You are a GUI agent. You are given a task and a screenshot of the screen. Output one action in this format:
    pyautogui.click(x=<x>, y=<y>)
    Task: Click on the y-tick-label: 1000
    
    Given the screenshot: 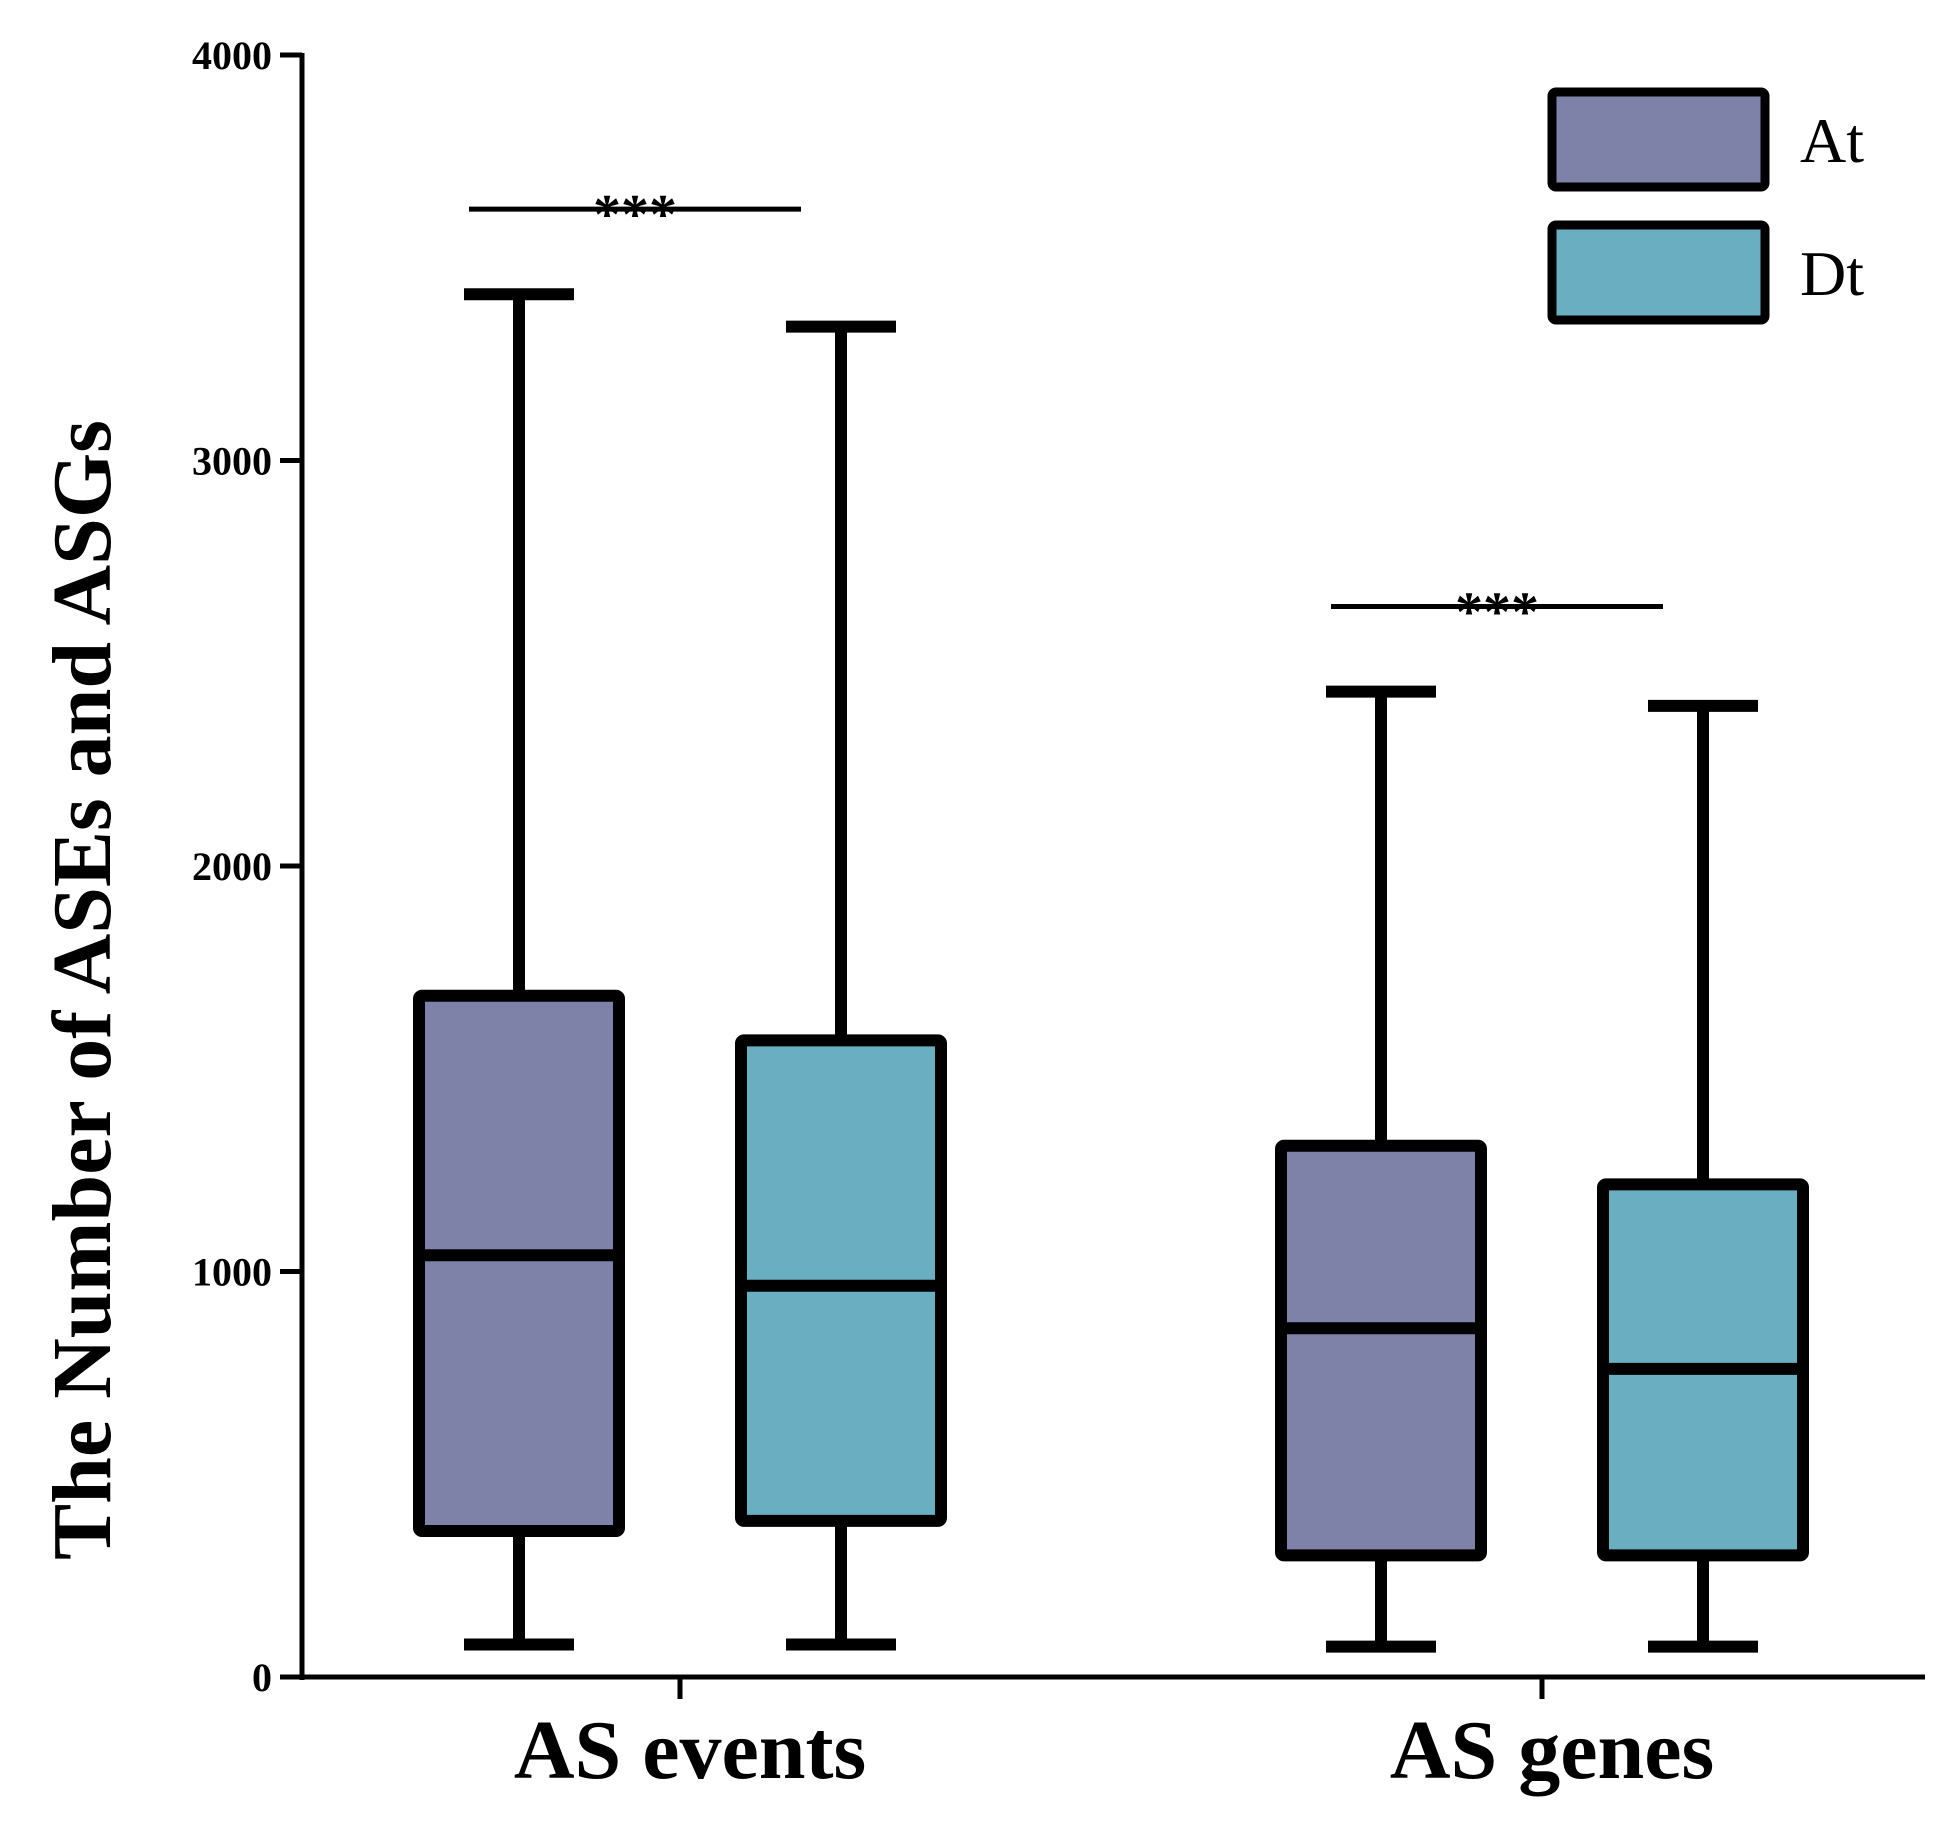 What is the action you would take?
    pyautogui.click(x=232, y=1272)
    